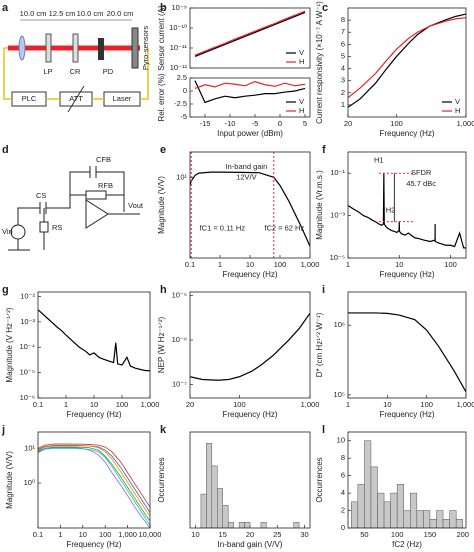 This screenshot has width=474, height=552. Describe the element at coordinates (161, 344) in the screenshot. I see `y-axis-label: NEP (W Hz⁻¹ᐟ²)` at that location.